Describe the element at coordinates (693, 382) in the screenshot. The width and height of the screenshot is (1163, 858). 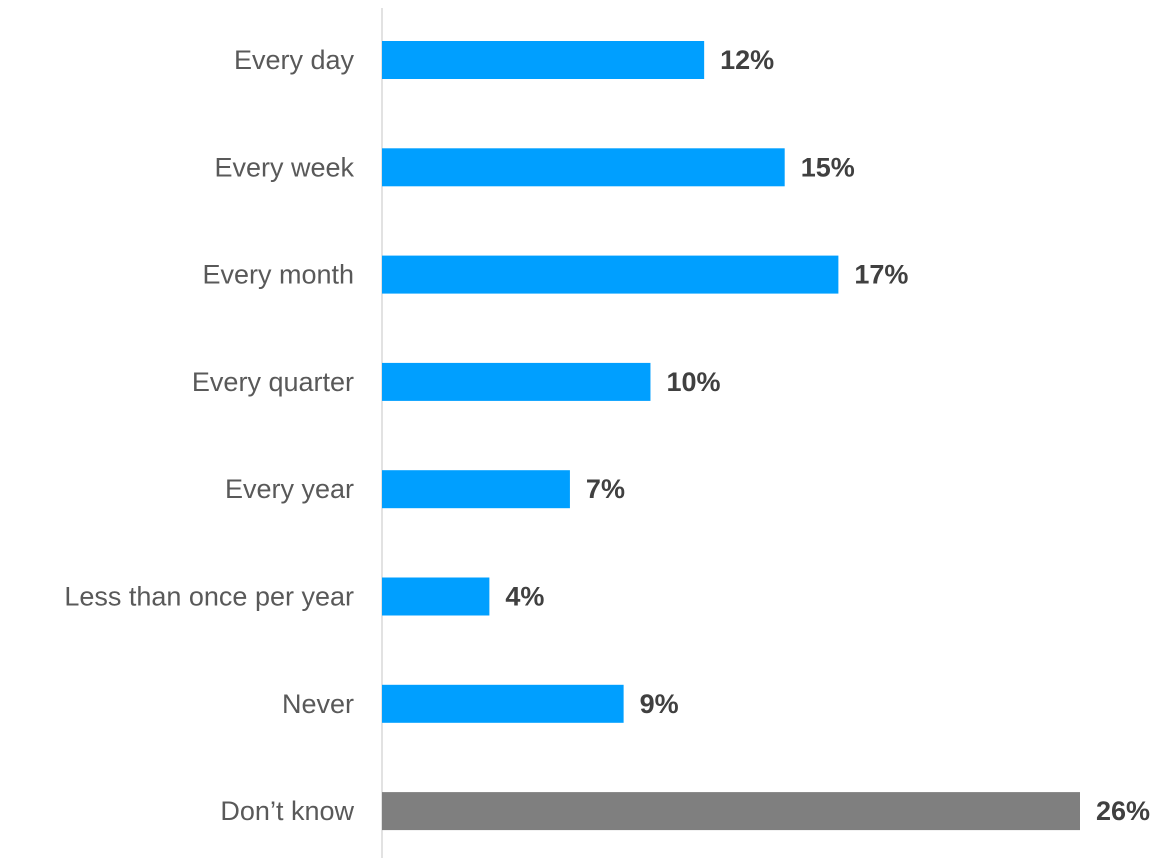
I see `value-label-3: 10%` at that location.